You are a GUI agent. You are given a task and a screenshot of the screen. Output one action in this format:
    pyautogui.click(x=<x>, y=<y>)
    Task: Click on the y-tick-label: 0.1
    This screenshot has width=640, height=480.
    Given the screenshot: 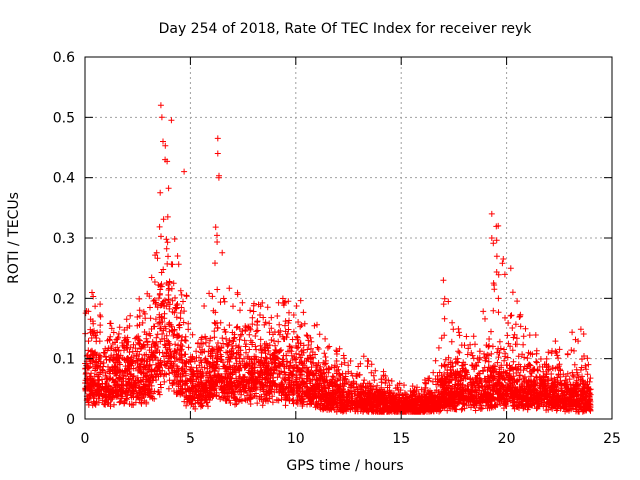 What is the action you would take?
    pyautogui.click(x=64, y=360)
    